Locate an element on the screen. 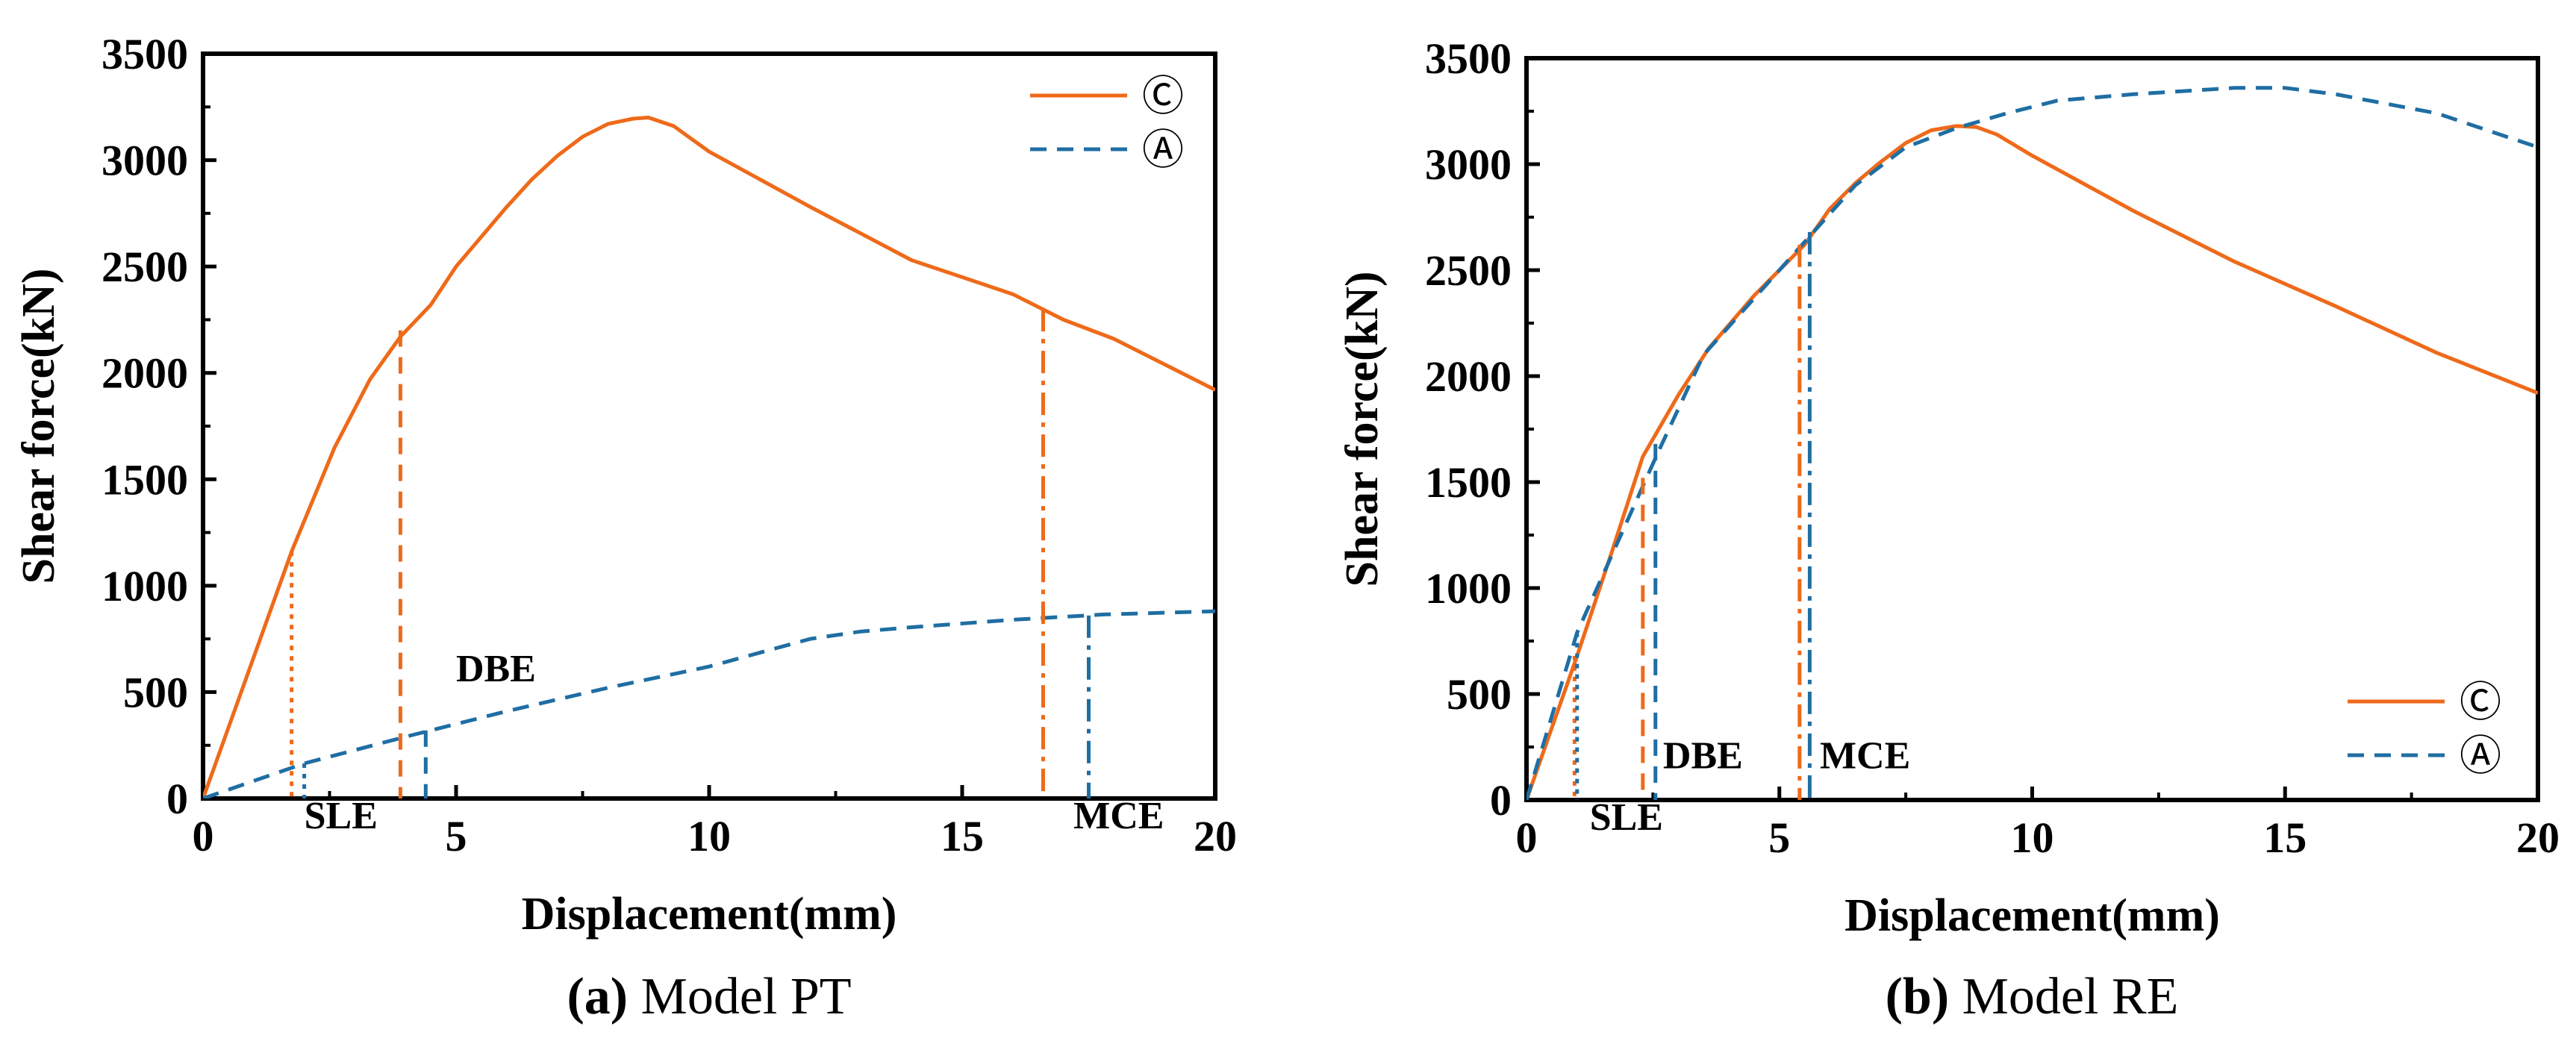  panel-caption: (a) Model PT is located at coordinates (709, 996).